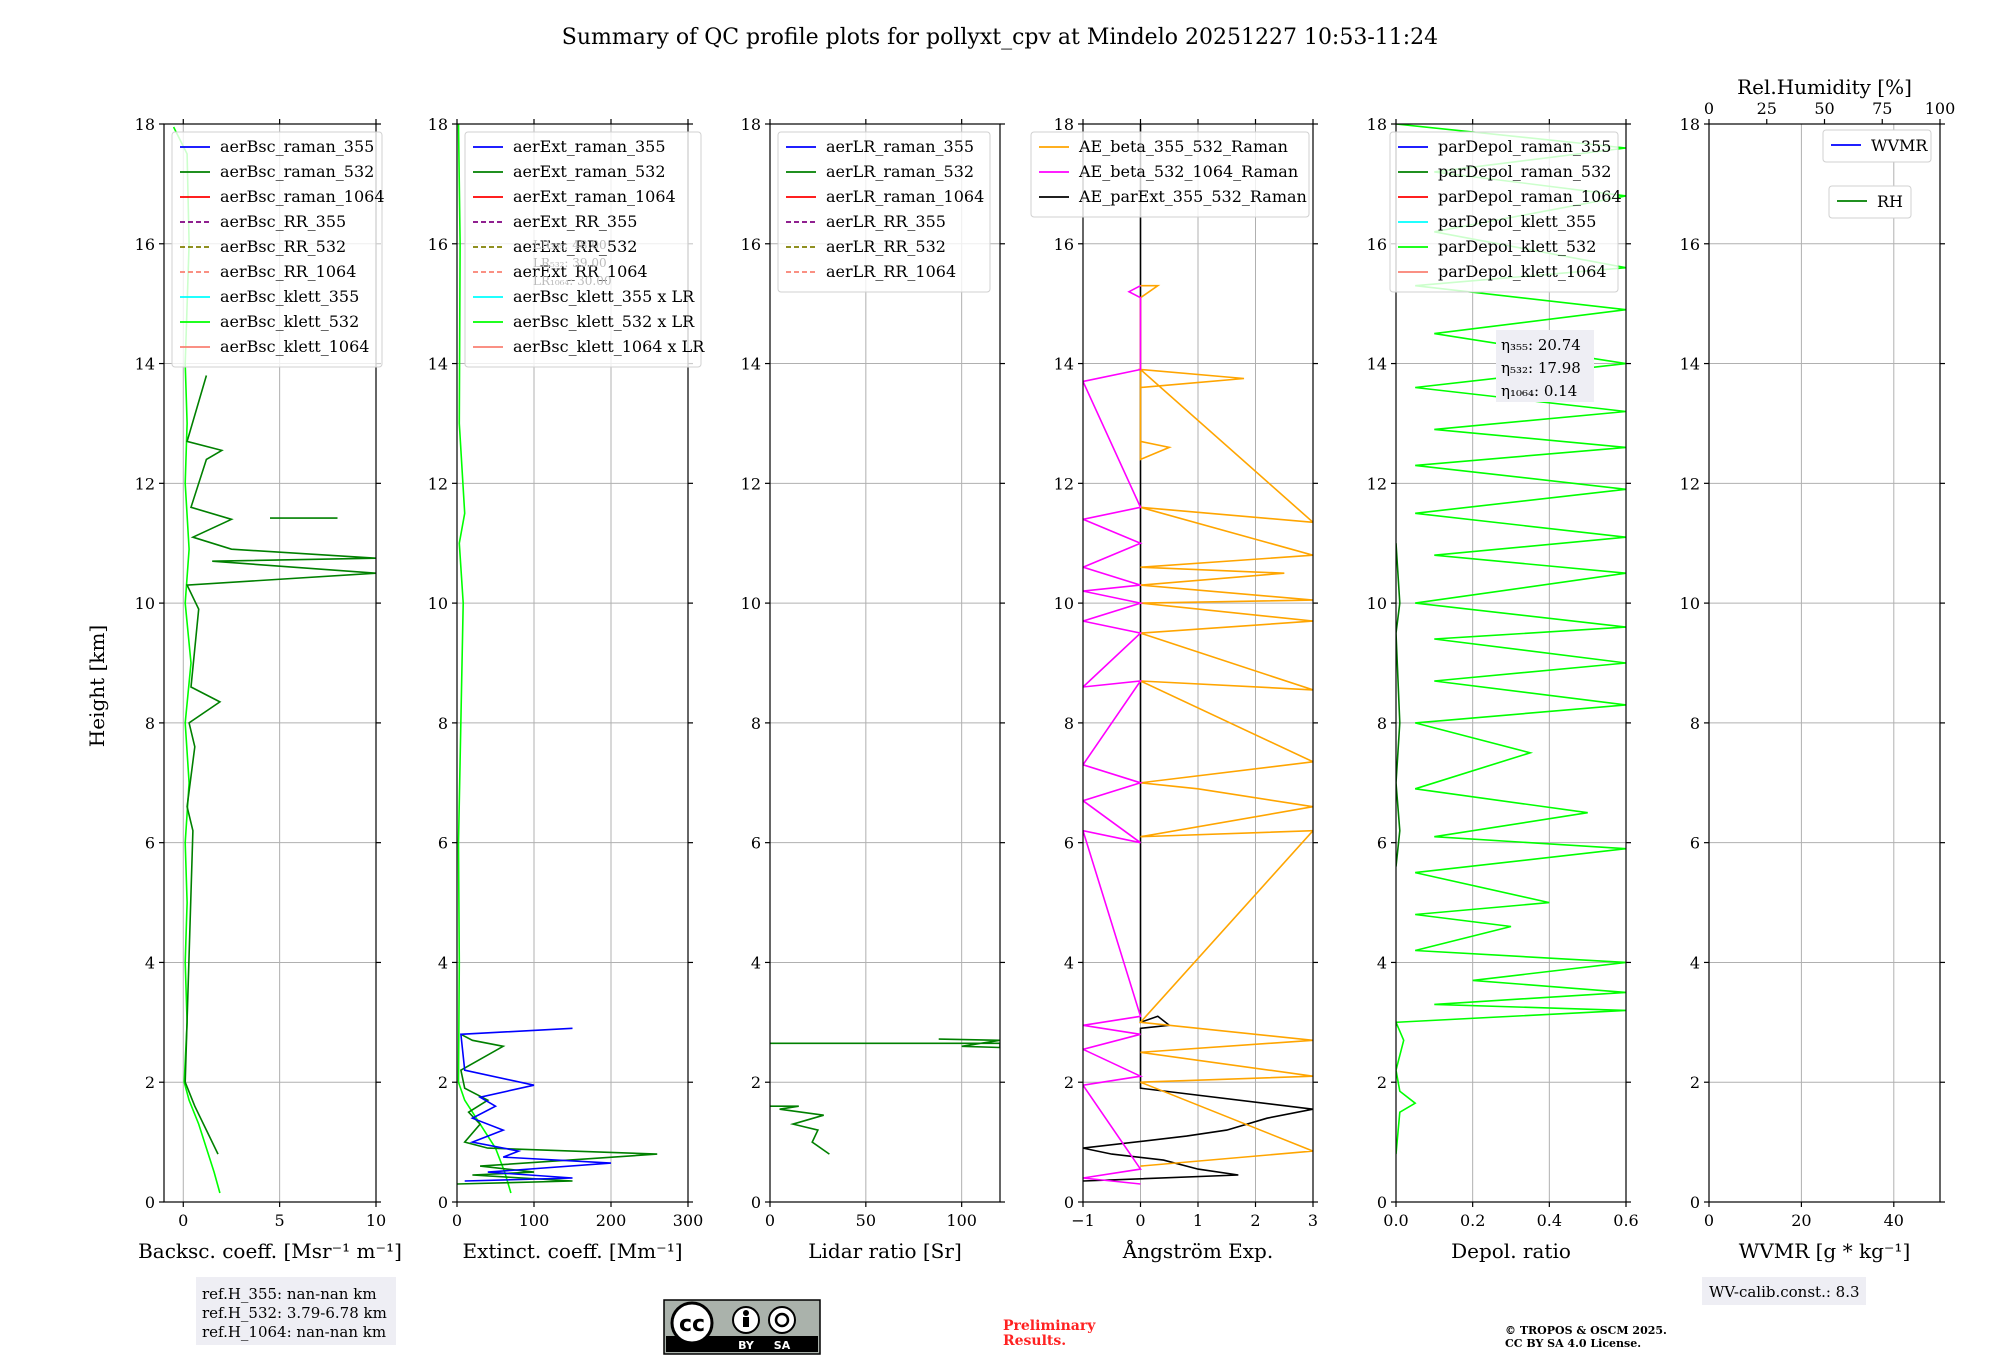  Describe the element at coordinates (572, 281) in the screenshot. I see `lr-note: LR₁₀₆₄: 30.00` at that location.